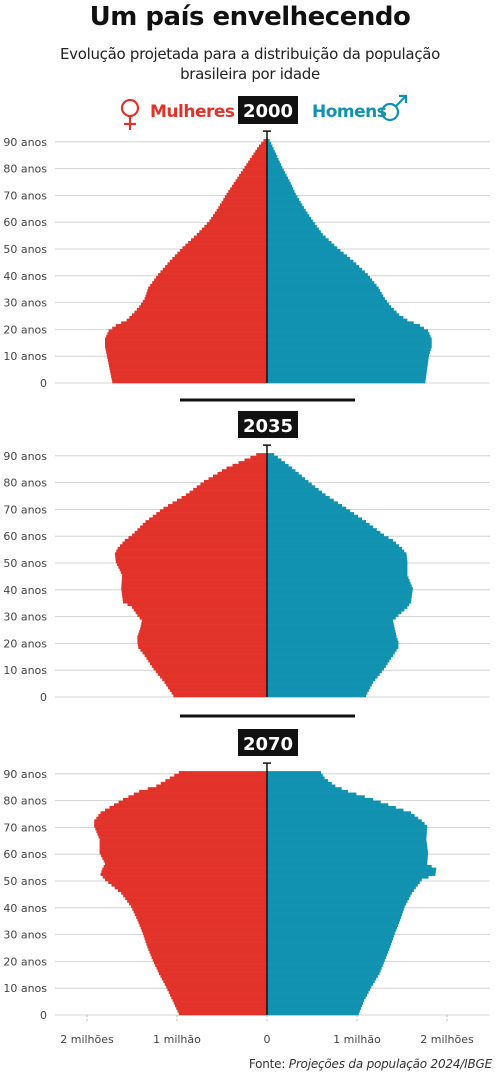 The height and width of the screenshot is (1078, 500). Describe the element at coordinates (394, 108) in the screenshot. I see `male-symbol-icon` at that location.